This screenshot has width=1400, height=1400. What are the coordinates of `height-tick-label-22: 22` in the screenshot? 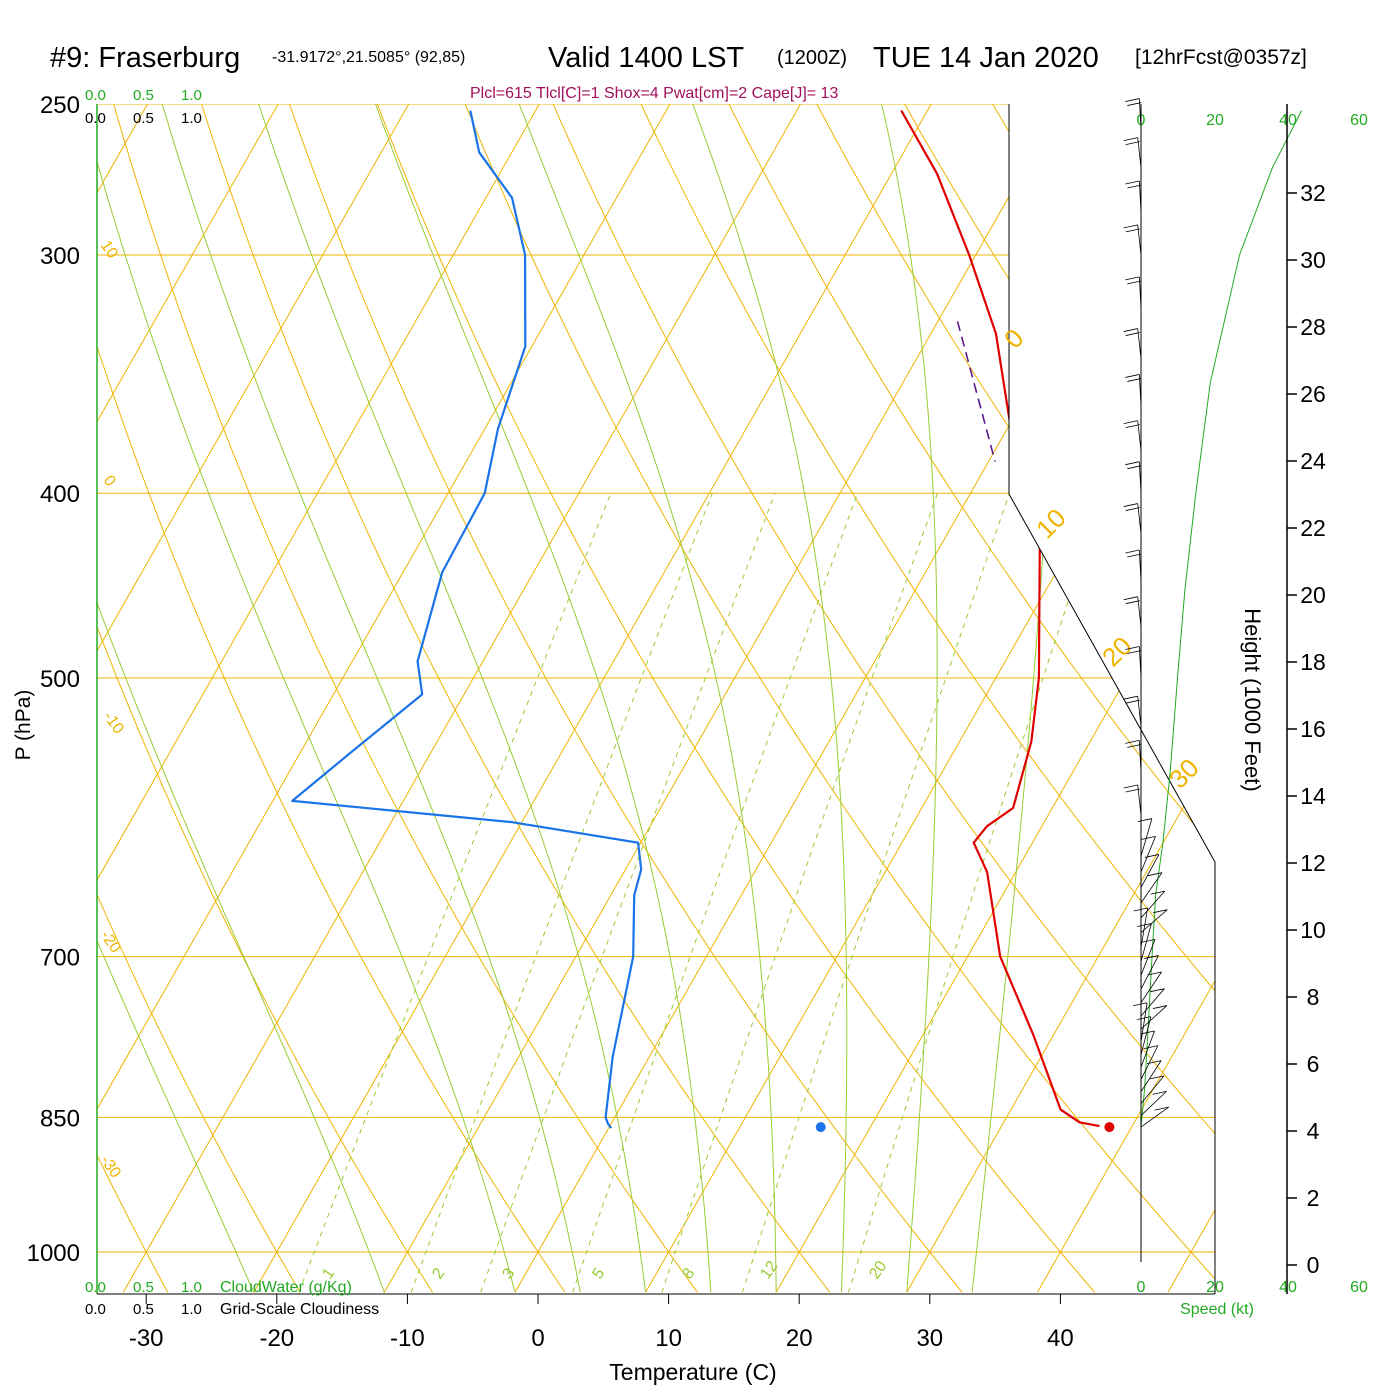 It's located at (1313, 528).